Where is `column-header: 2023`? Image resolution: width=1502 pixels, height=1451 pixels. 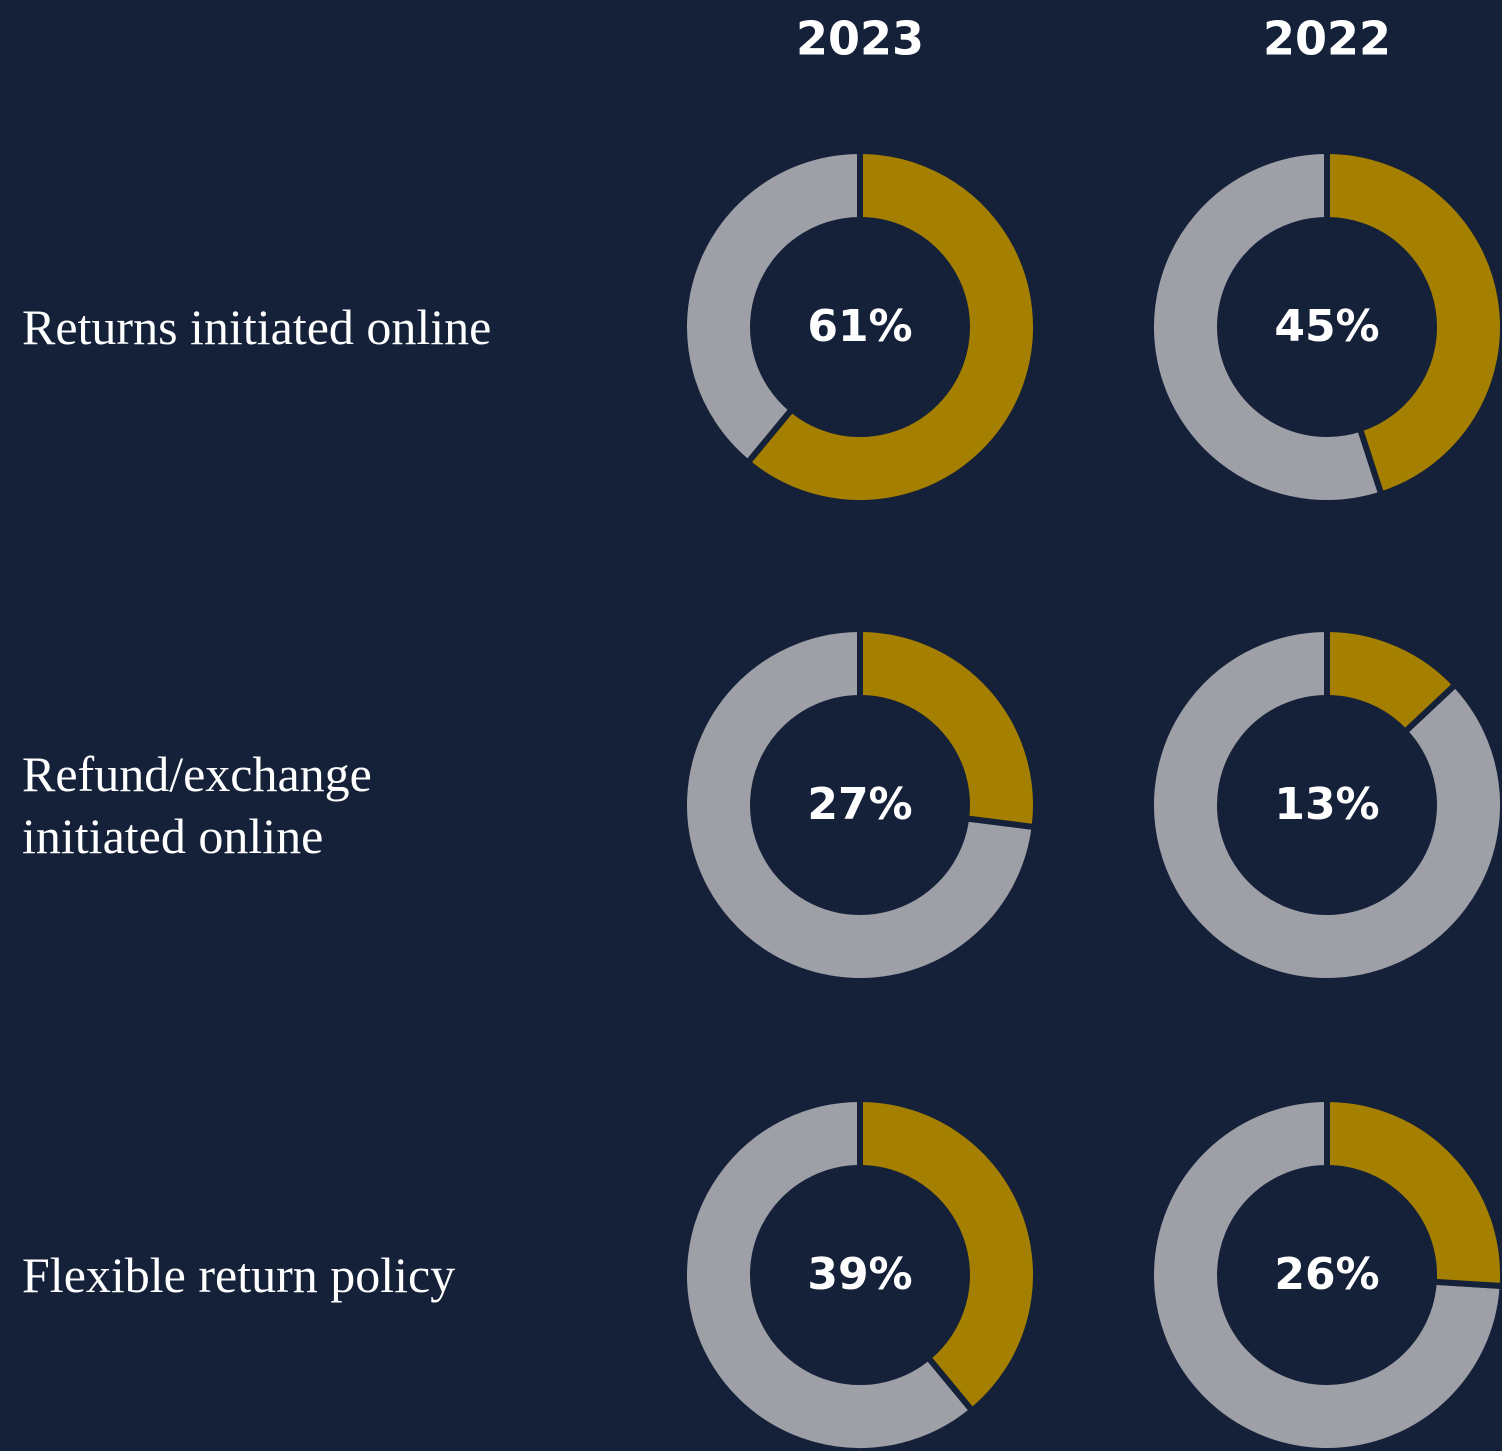
column-header: 2023 is located at coordinates (860, 39).